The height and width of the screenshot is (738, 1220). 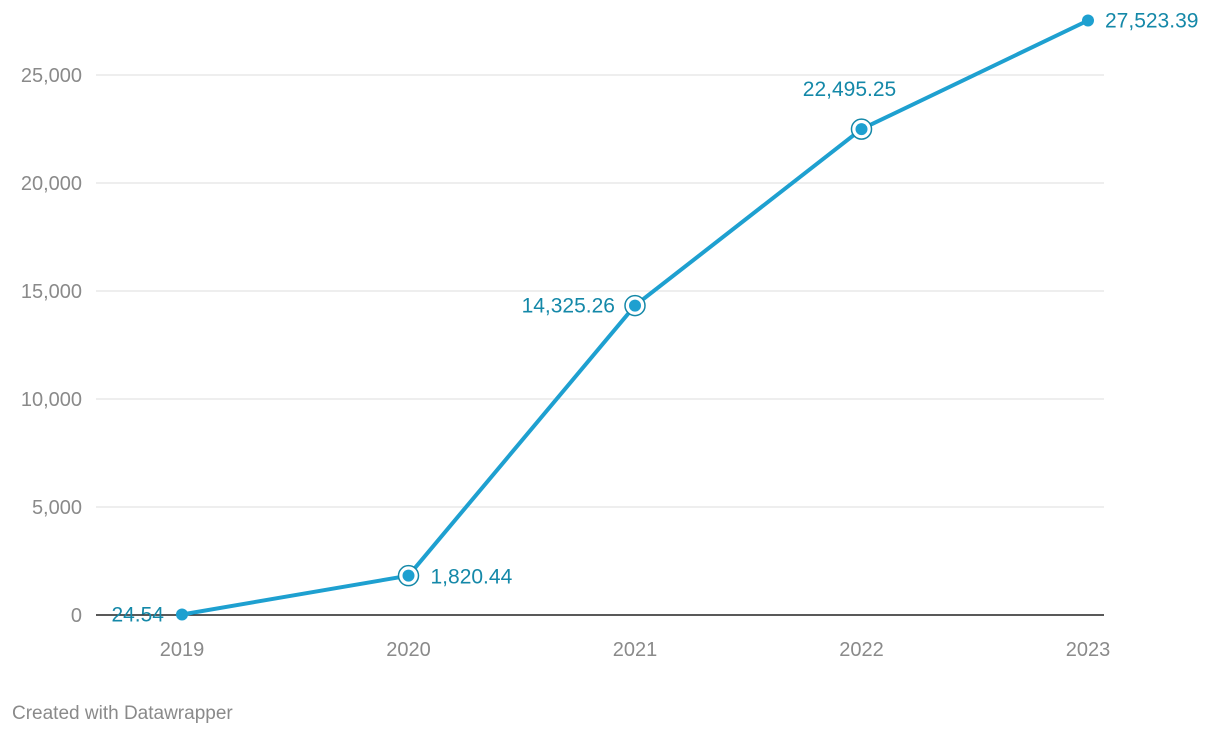 What do you see at coordinates (76, 616) in the screenshot?
I see `y-tick-label: 0` at bounding box center [76, 616].